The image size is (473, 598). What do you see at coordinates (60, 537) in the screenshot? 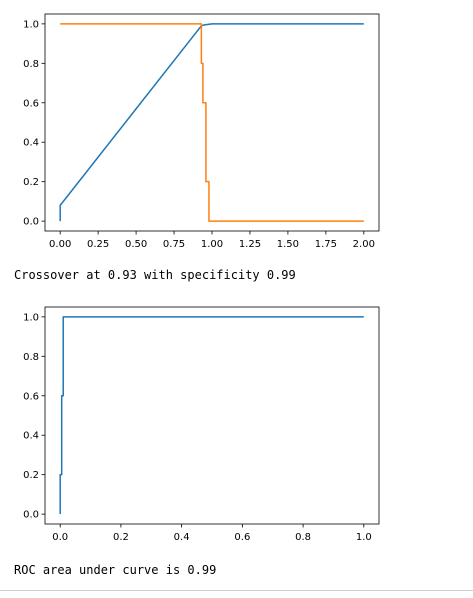
I see `x-tick-label: 0.0` at bounding box center [60, 537].